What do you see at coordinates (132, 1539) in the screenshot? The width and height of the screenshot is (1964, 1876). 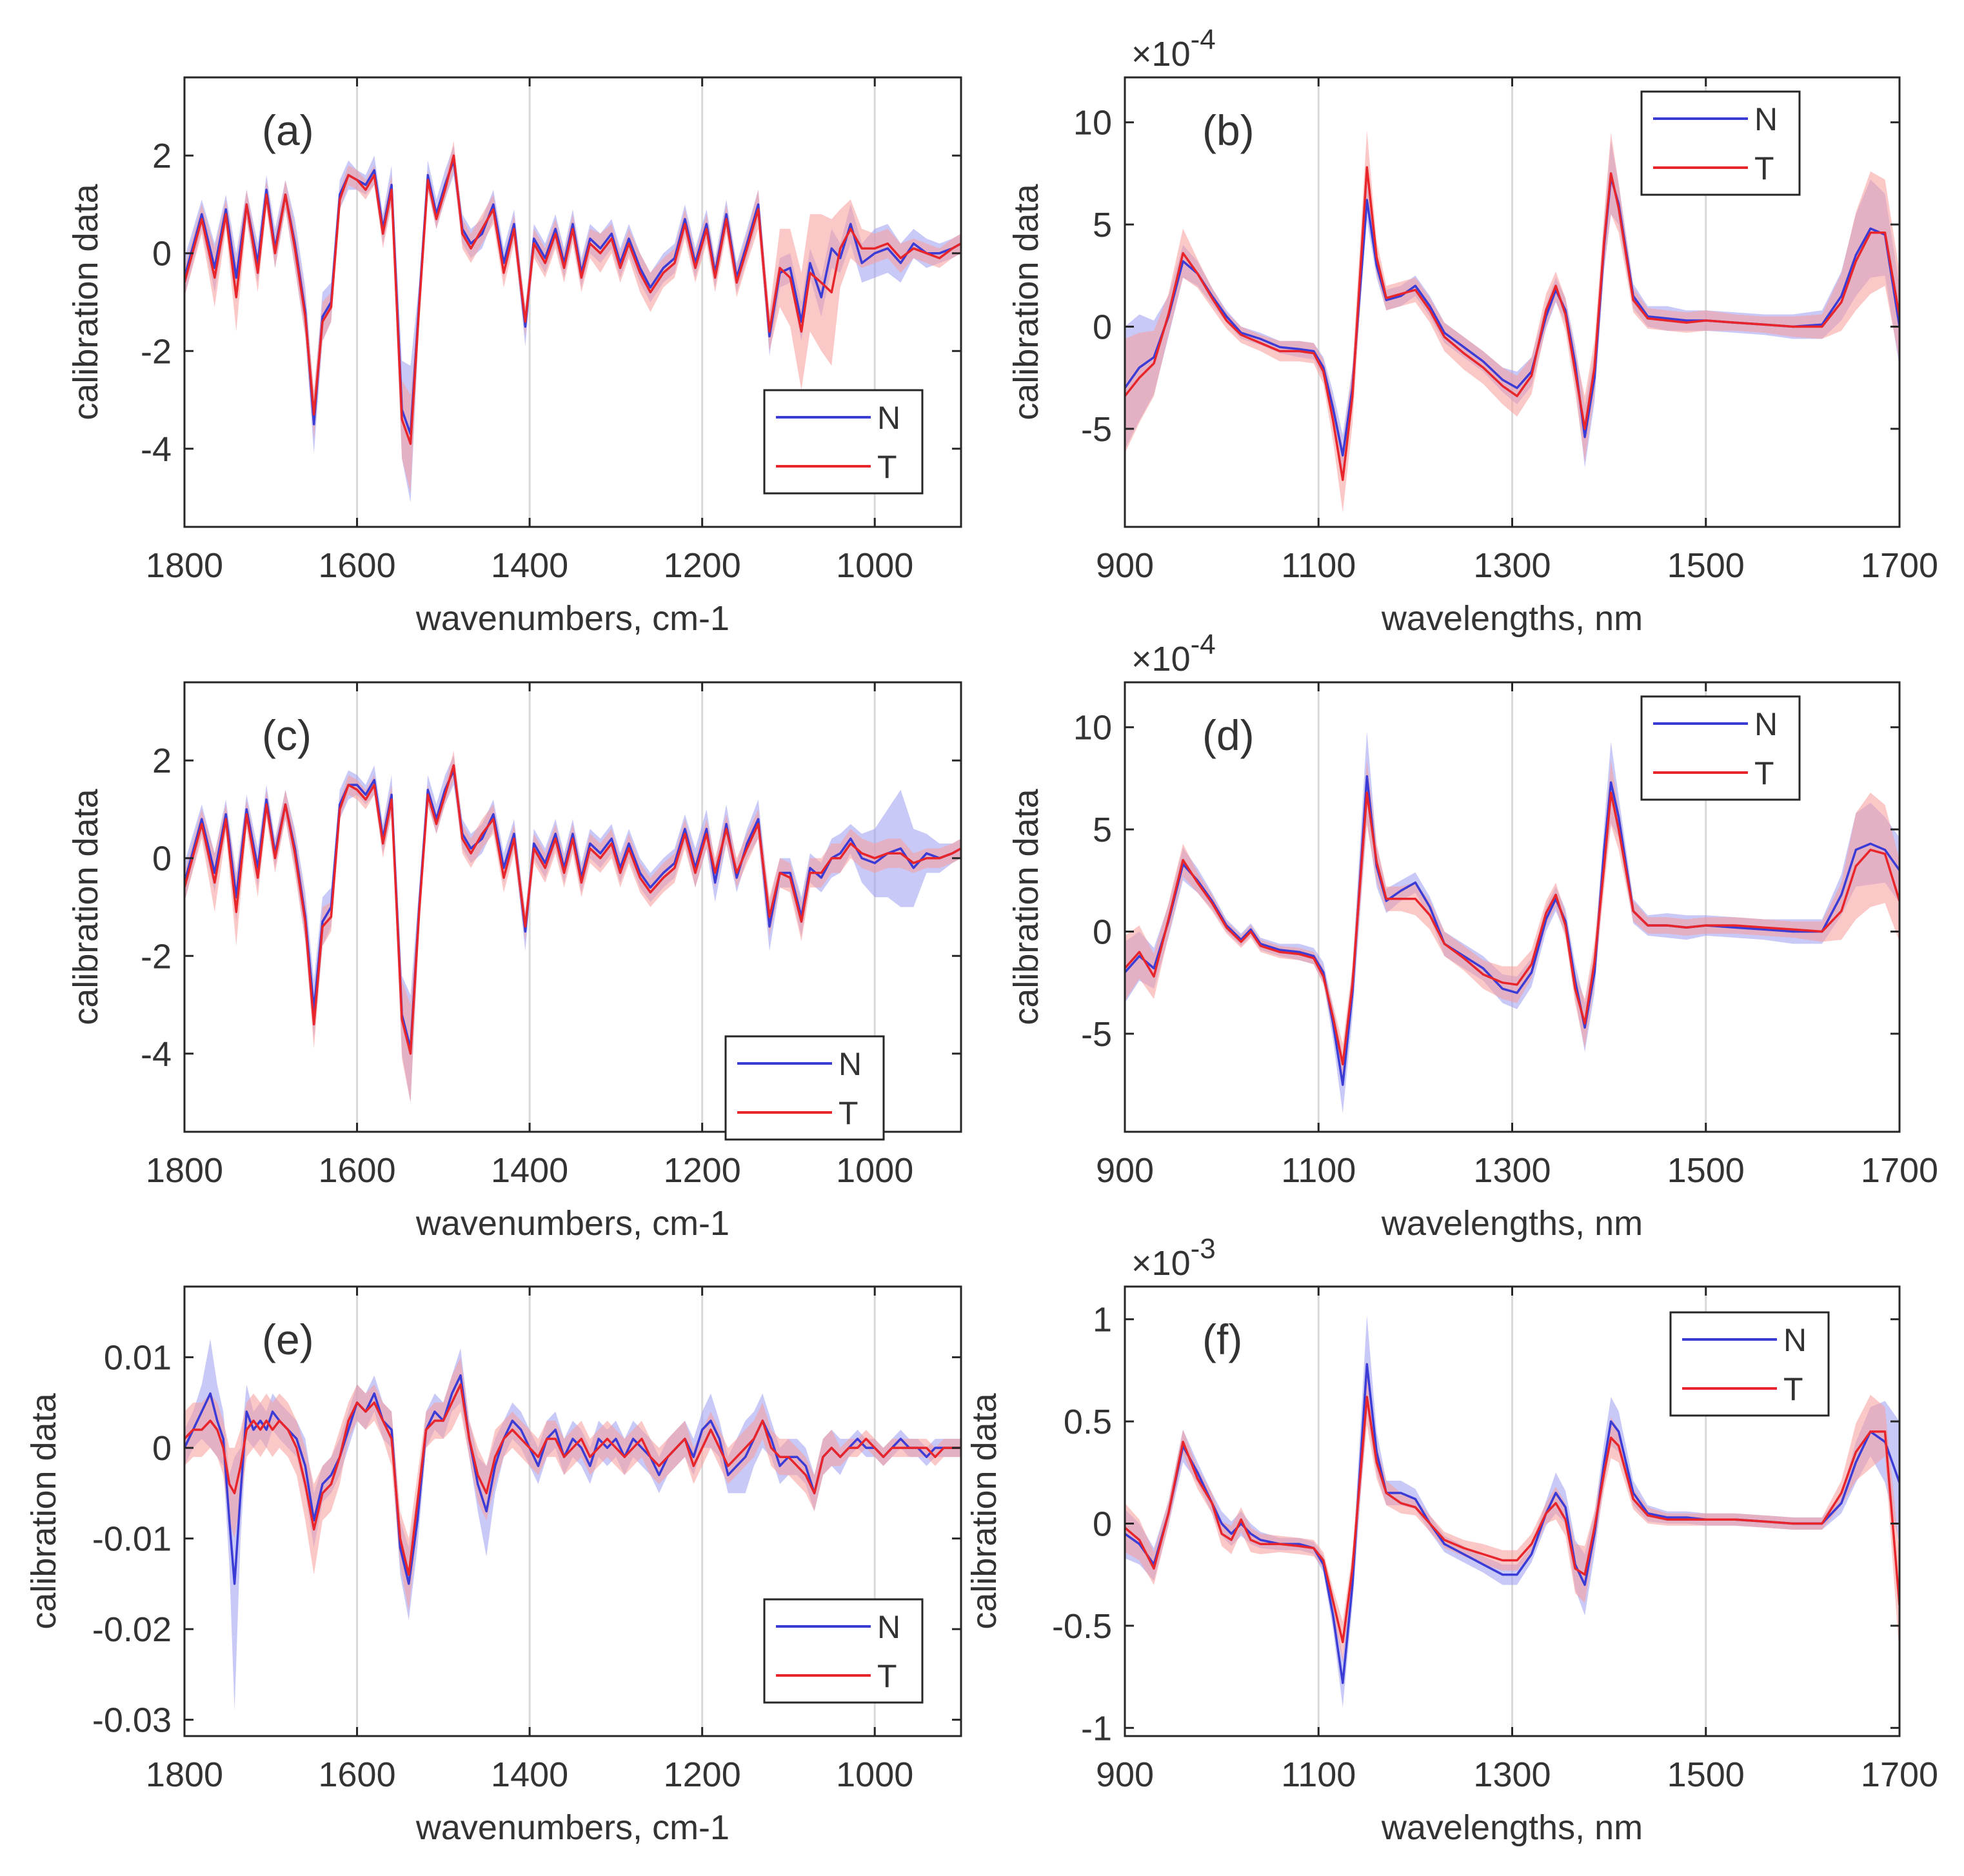 I see `y-tick-label: -0.01` at bounding box center [132, 1539].